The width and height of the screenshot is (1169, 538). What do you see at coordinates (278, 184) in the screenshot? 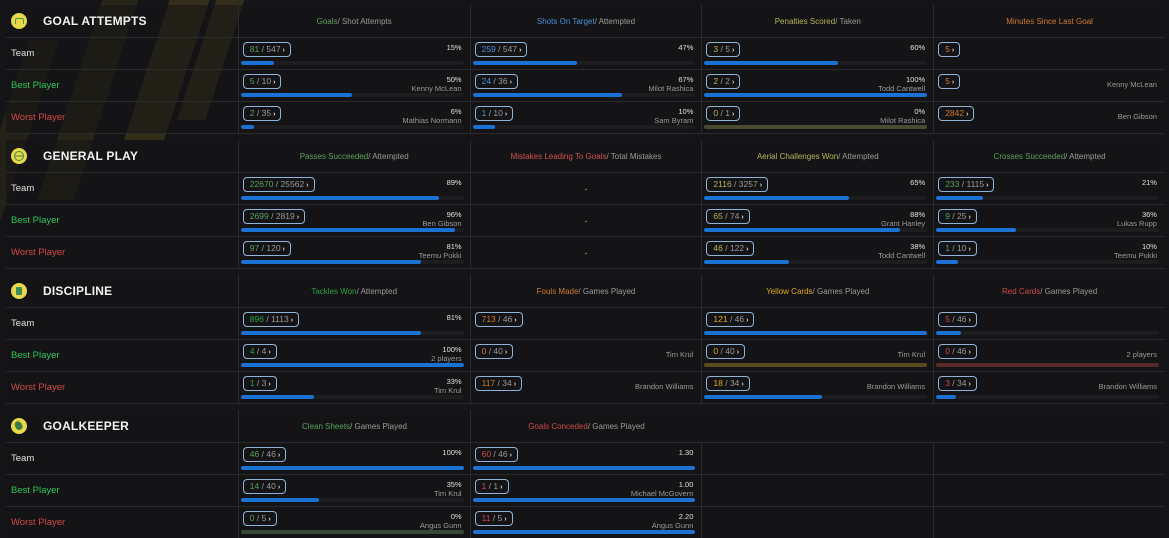
I see `stat-value-button: 22670 / 25562 ›` at bounding box center [278, 184].